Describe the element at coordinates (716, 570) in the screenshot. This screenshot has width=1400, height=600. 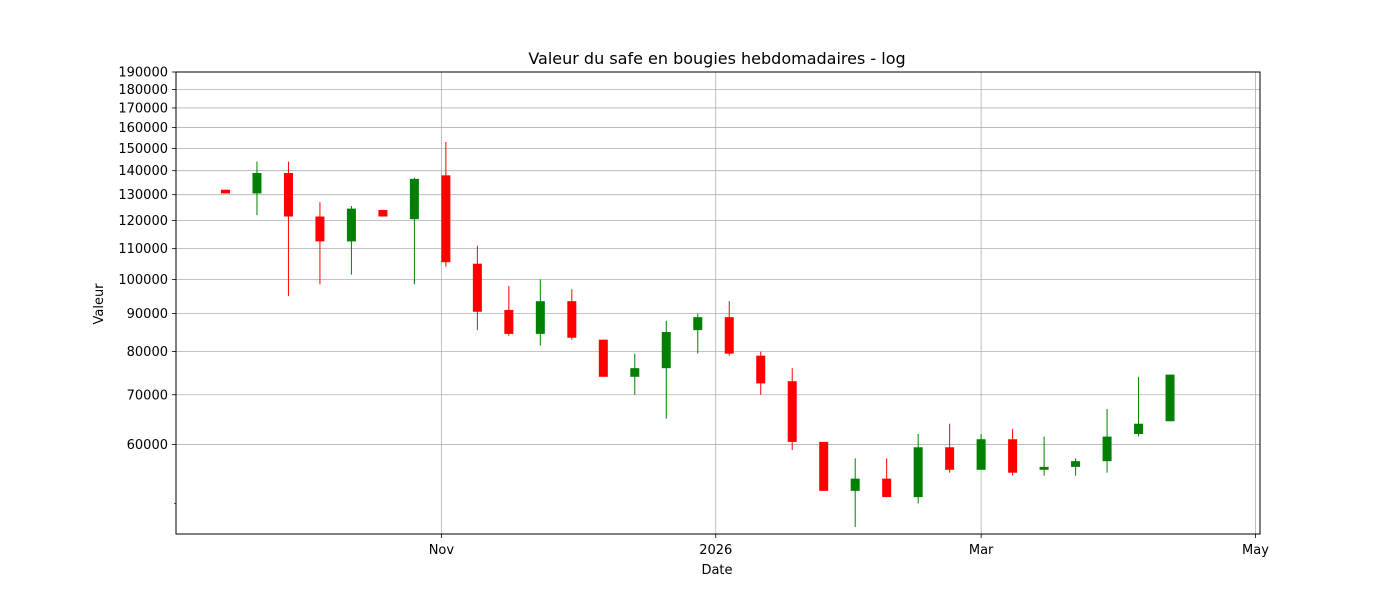
I see `x-axis-label: Date` at that location.